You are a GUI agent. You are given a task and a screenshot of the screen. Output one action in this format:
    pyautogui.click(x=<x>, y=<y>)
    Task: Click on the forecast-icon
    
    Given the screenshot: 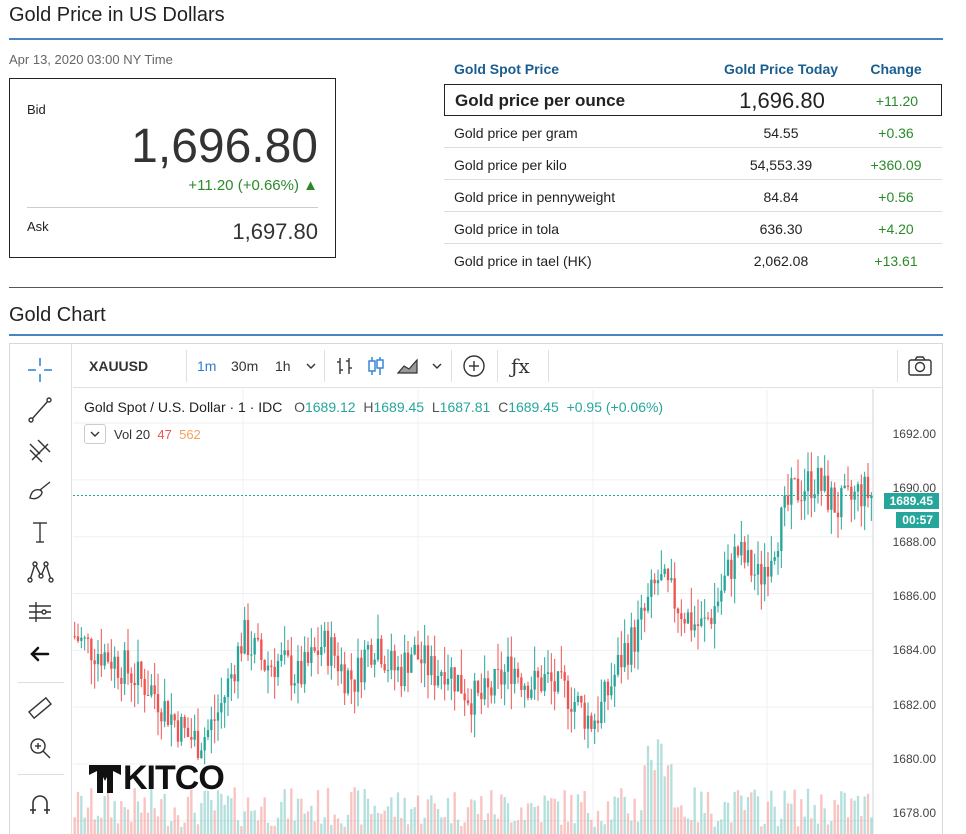 What is the action you would take?
    pyautogui.click(x=40, y=612)
    